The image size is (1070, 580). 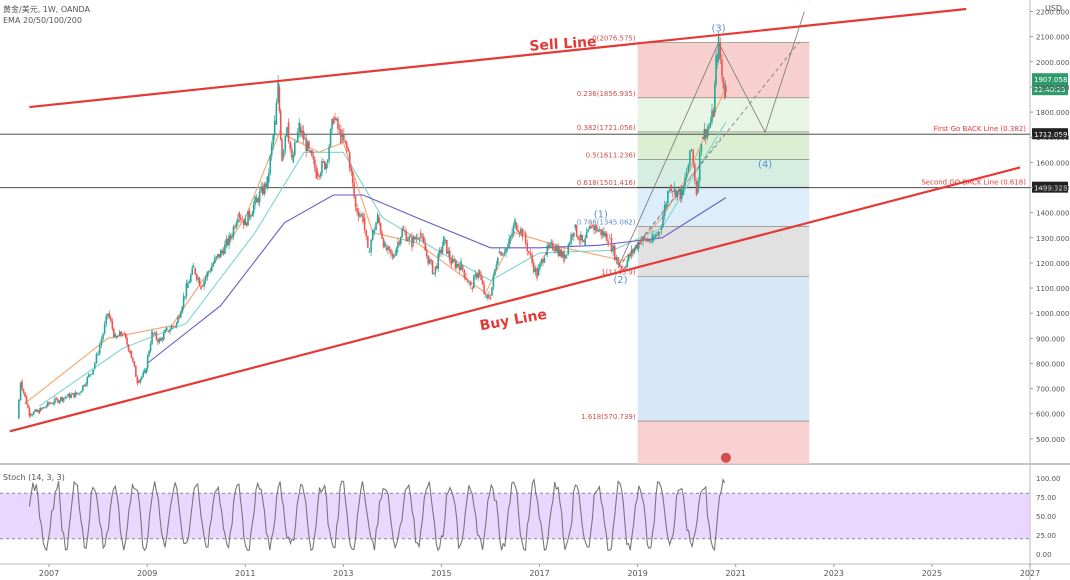 What do you see at coordinates (563, 44) in the screenshot?
I see `sell-line-label: Sell Line` at bounding box center [563, 44].